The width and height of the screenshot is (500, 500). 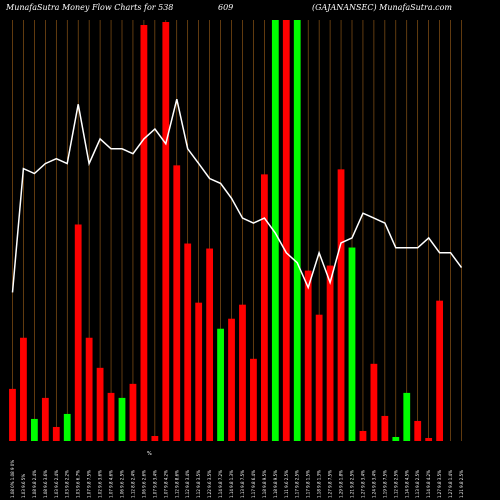 I want to click on x-tick-label: 1.12 9.8 8.6%, so click(x=176, y=484).